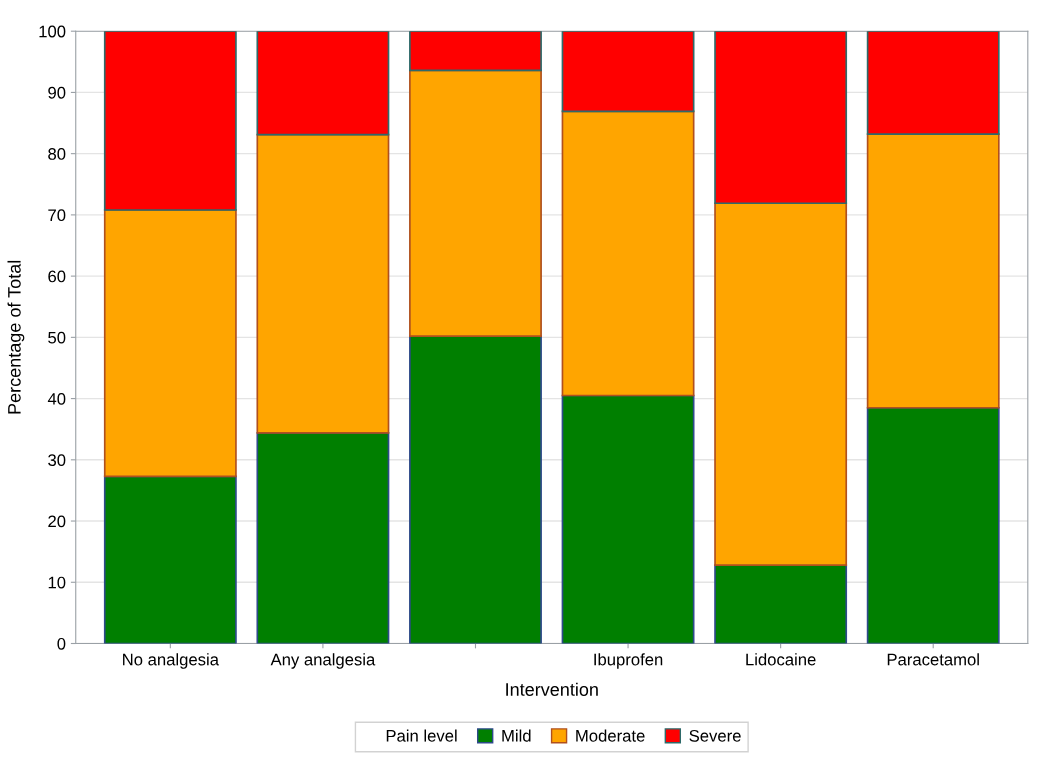 This screenshot has width=1052, height=780. What do you see at coordinates (57, 337) in the screenshot?
I see `y-tick-label: 50` at bounding box center [57, 337].